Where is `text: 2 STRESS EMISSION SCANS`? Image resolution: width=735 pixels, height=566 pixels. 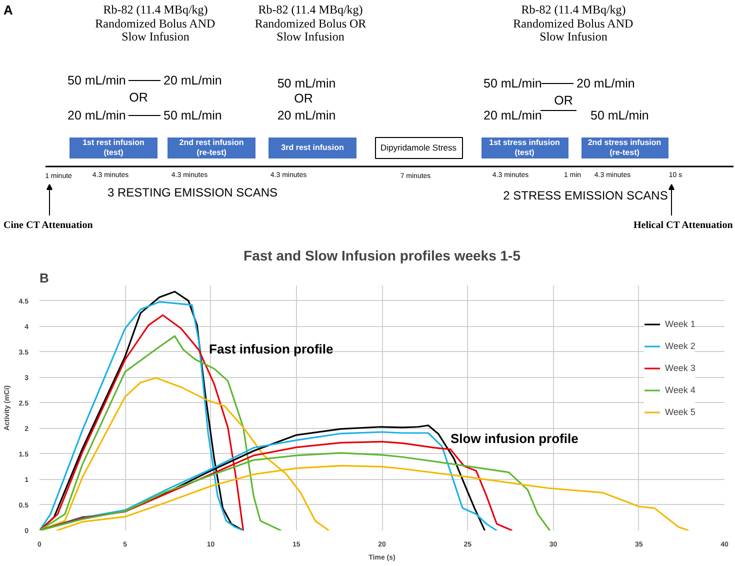 text: 2 STRESS EMISSION SCANS is located at coordinates (585, 195).